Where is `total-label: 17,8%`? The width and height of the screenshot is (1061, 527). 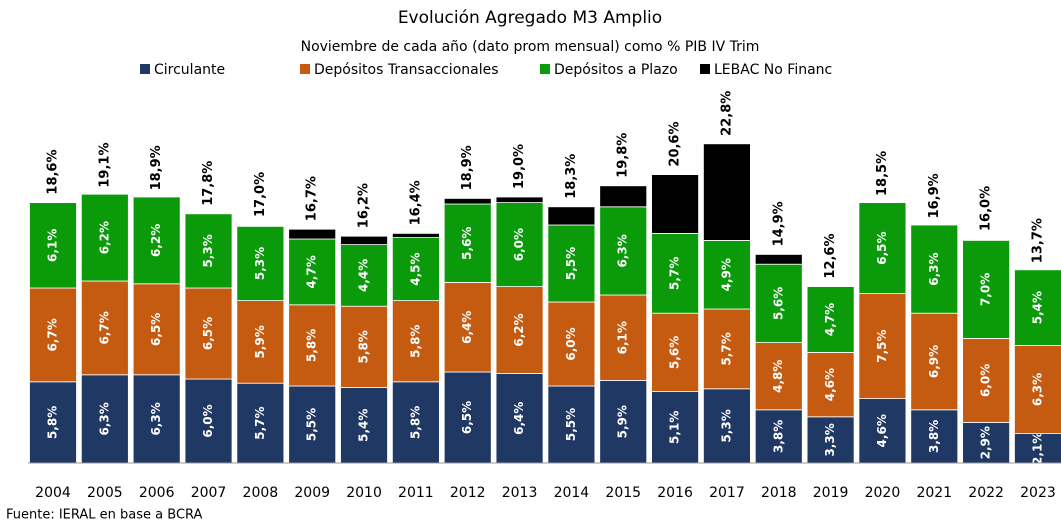 total-label: 17,8% is located at coordinates (208, 183).